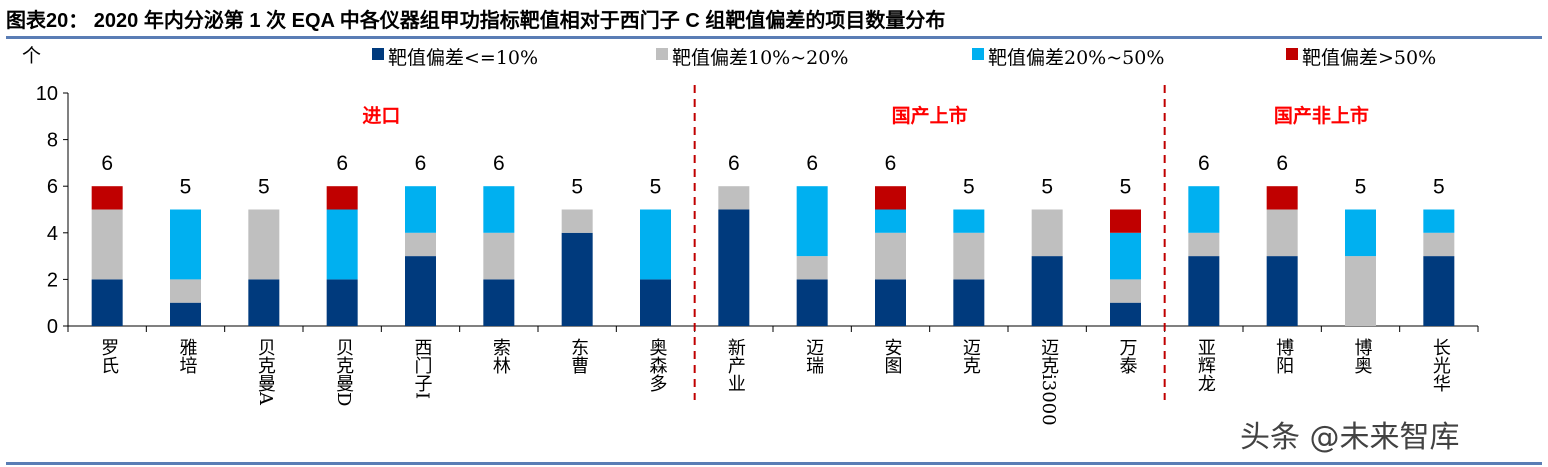 This screenshot has height=467, width=1548. What do you see at coordinates (1127, 356) in the screenshot?
I see `x-tick-label: 万泰` at bounding box center [1127, 356].